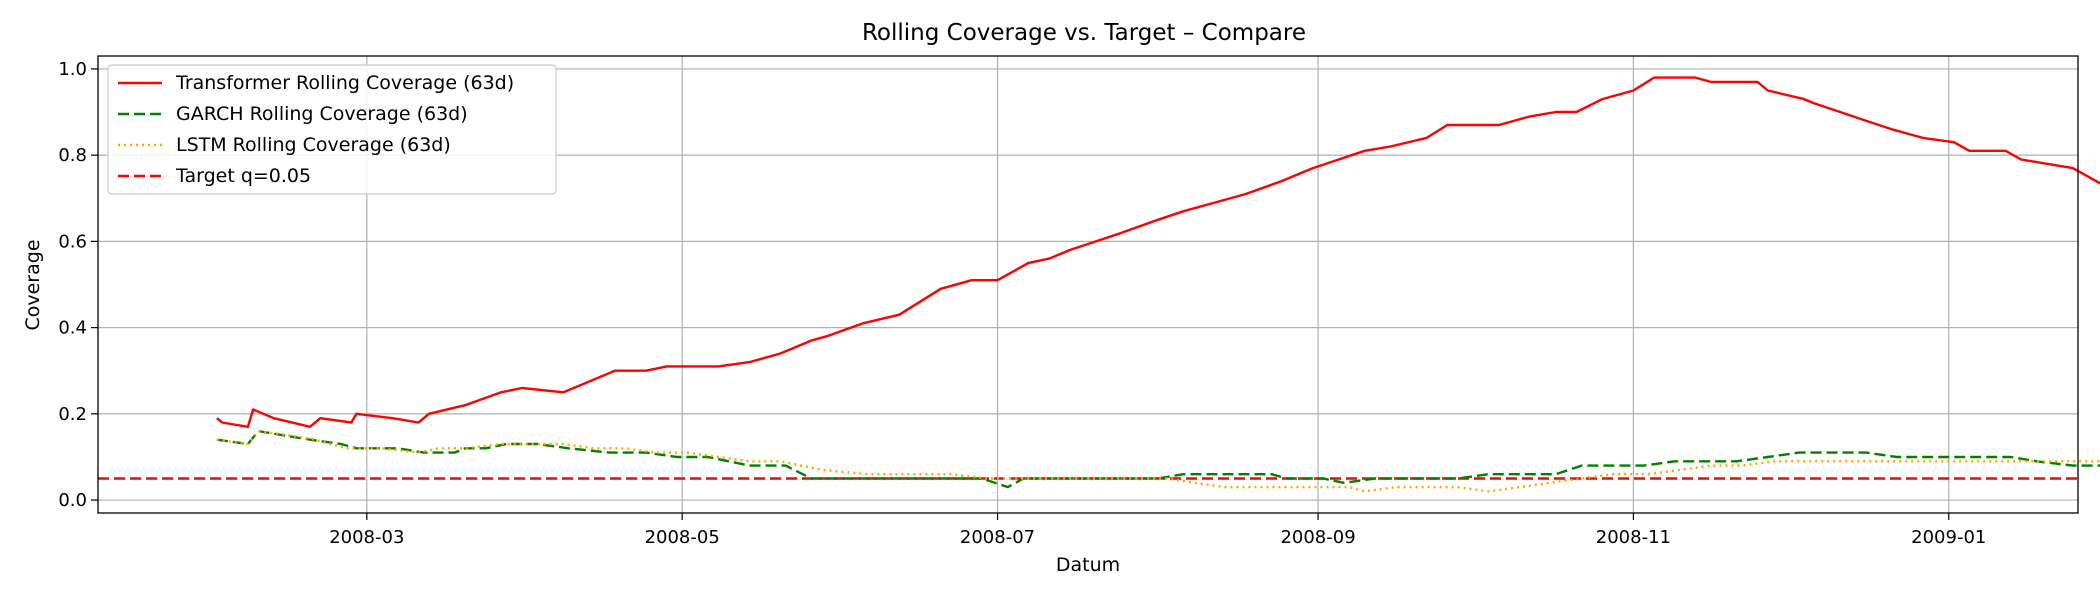 This screenshot has width=2100, height=600. I want to click on legend-label: Target q=0.05, so click(243, 176).